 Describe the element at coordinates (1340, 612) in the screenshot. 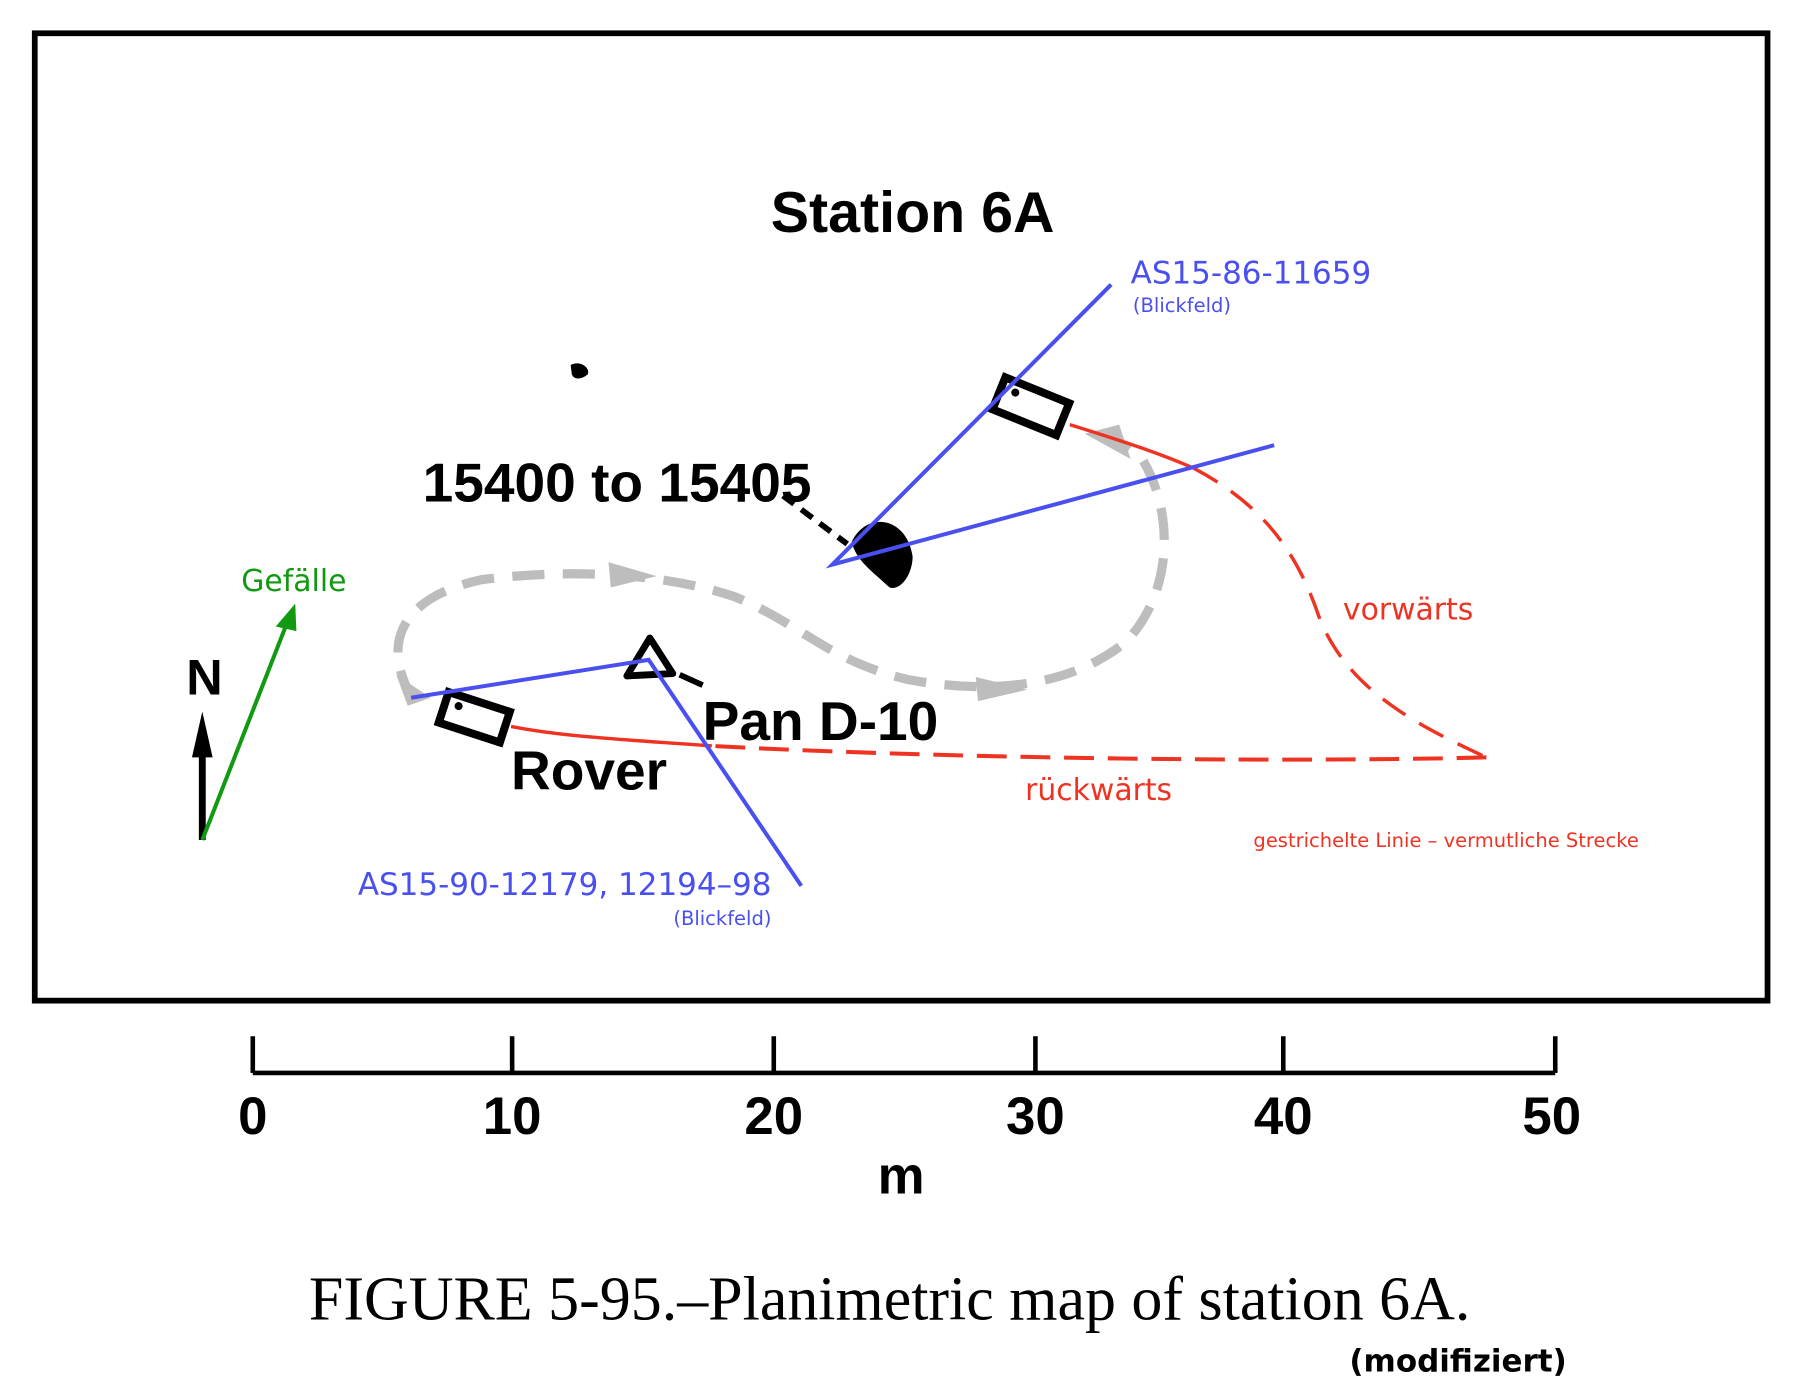

I see `forward-route-dashed` at that location.